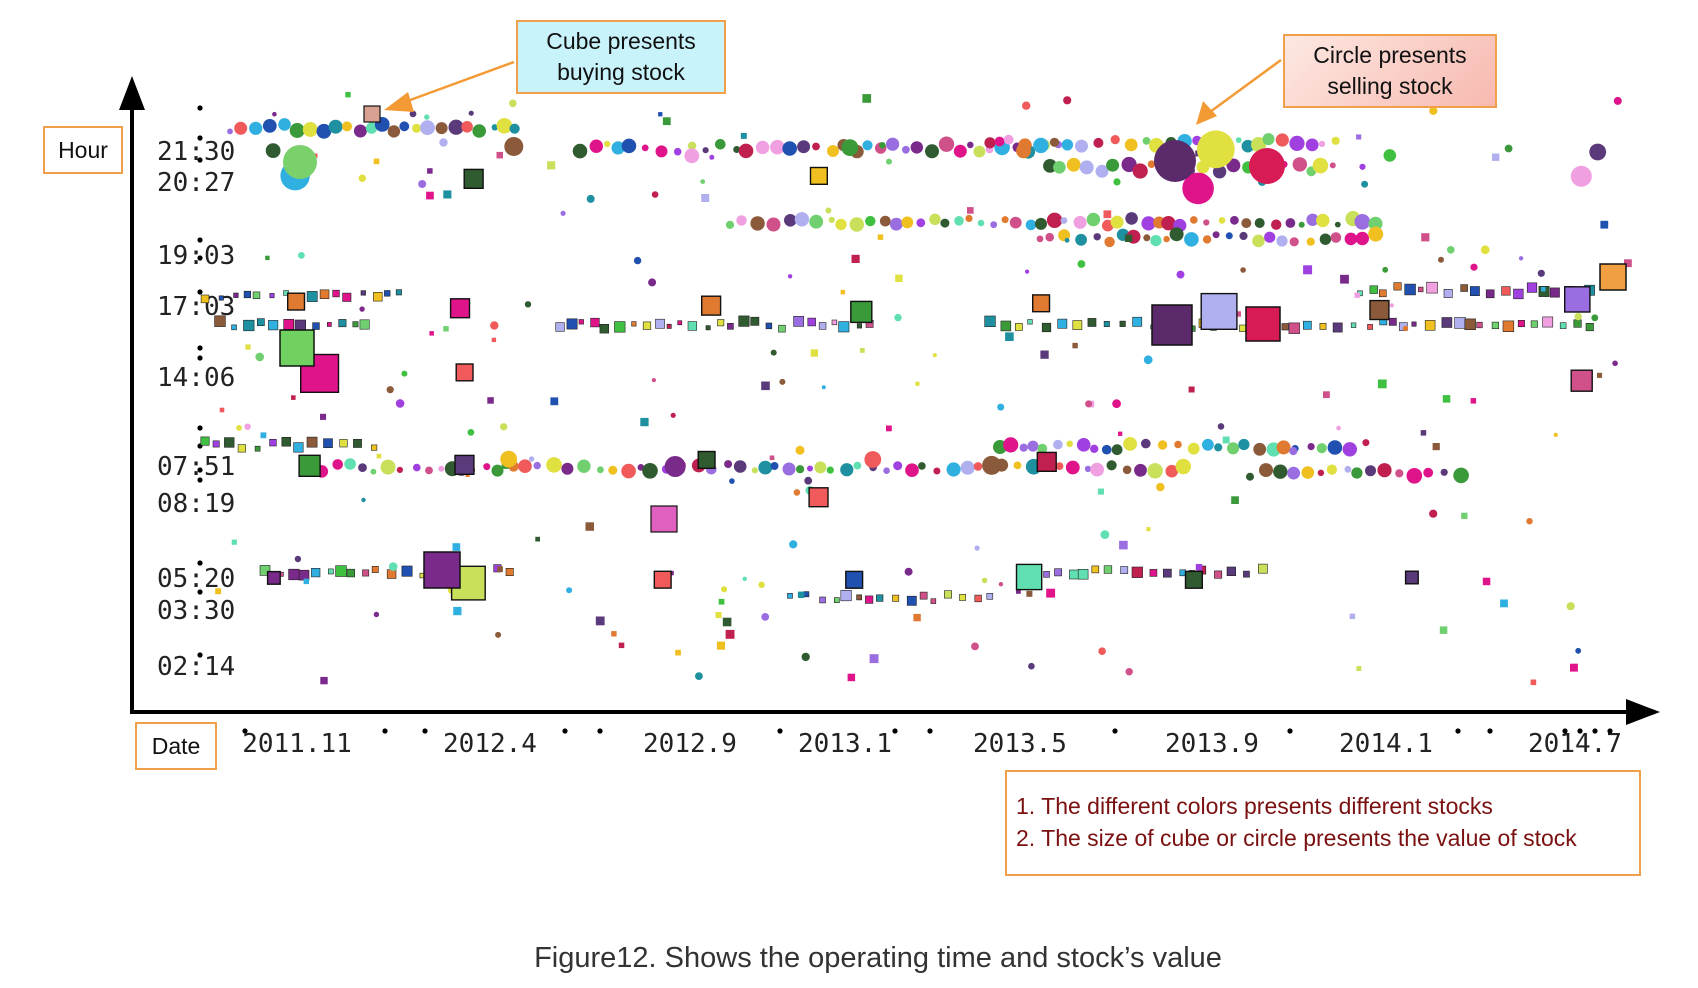 This screenshot has width=1698, height=988. I want to click on x-tick-label: 2013.5, so click(1020, 744).